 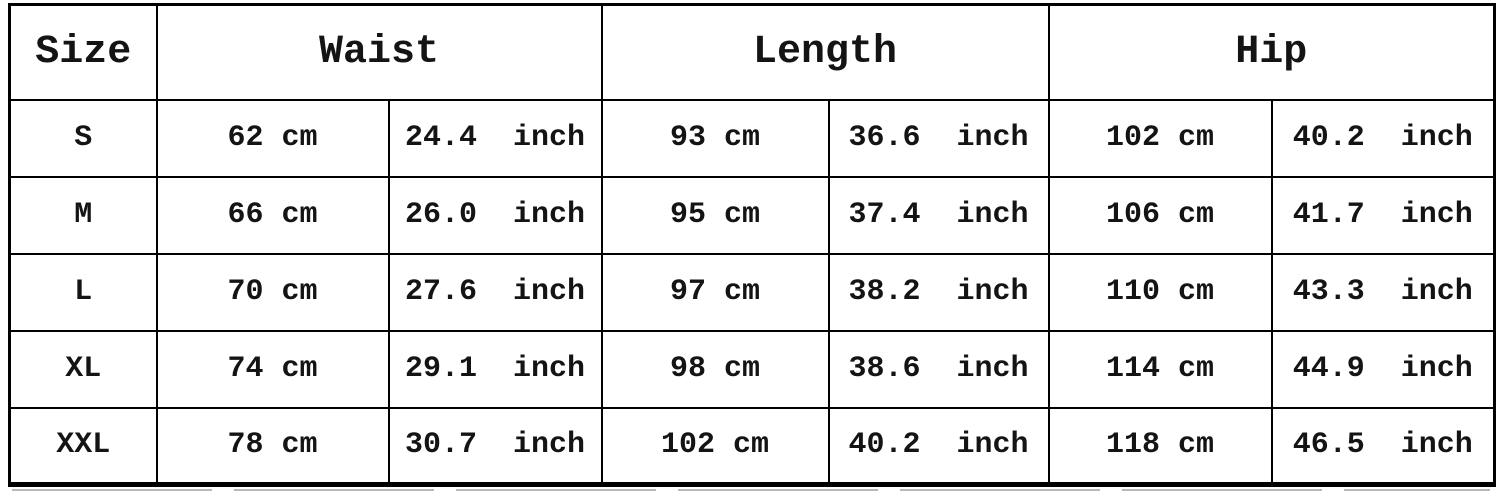 What do you see at coordinates (1160, 215) in the screenshot?
I see `hip-cm-cell: 106 cm` at bounding box center [1160, 215].